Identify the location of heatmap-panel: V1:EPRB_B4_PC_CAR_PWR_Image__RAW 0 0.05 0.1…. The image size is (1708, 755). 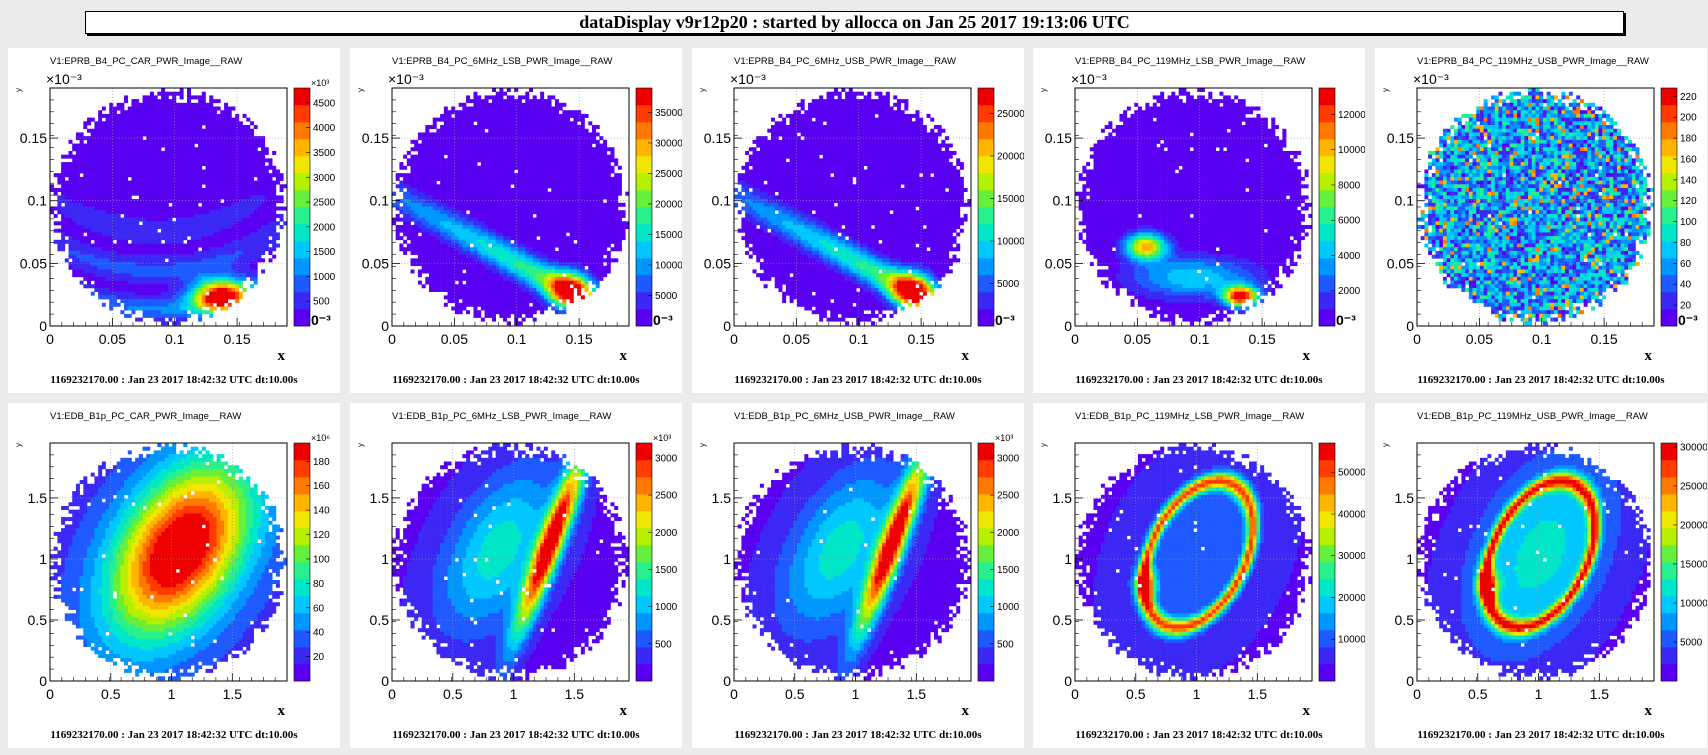
(174, 220).